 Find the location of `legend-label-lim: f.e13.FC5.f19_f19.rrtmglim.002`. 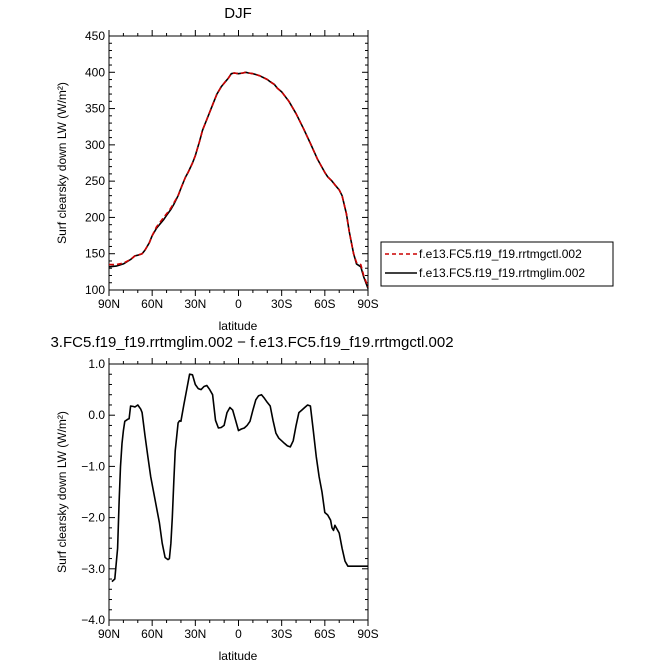

legend-label-lim: f.e13.FC5.f19_f19.rrtmglim.002 is located at coordinates (502, 273).